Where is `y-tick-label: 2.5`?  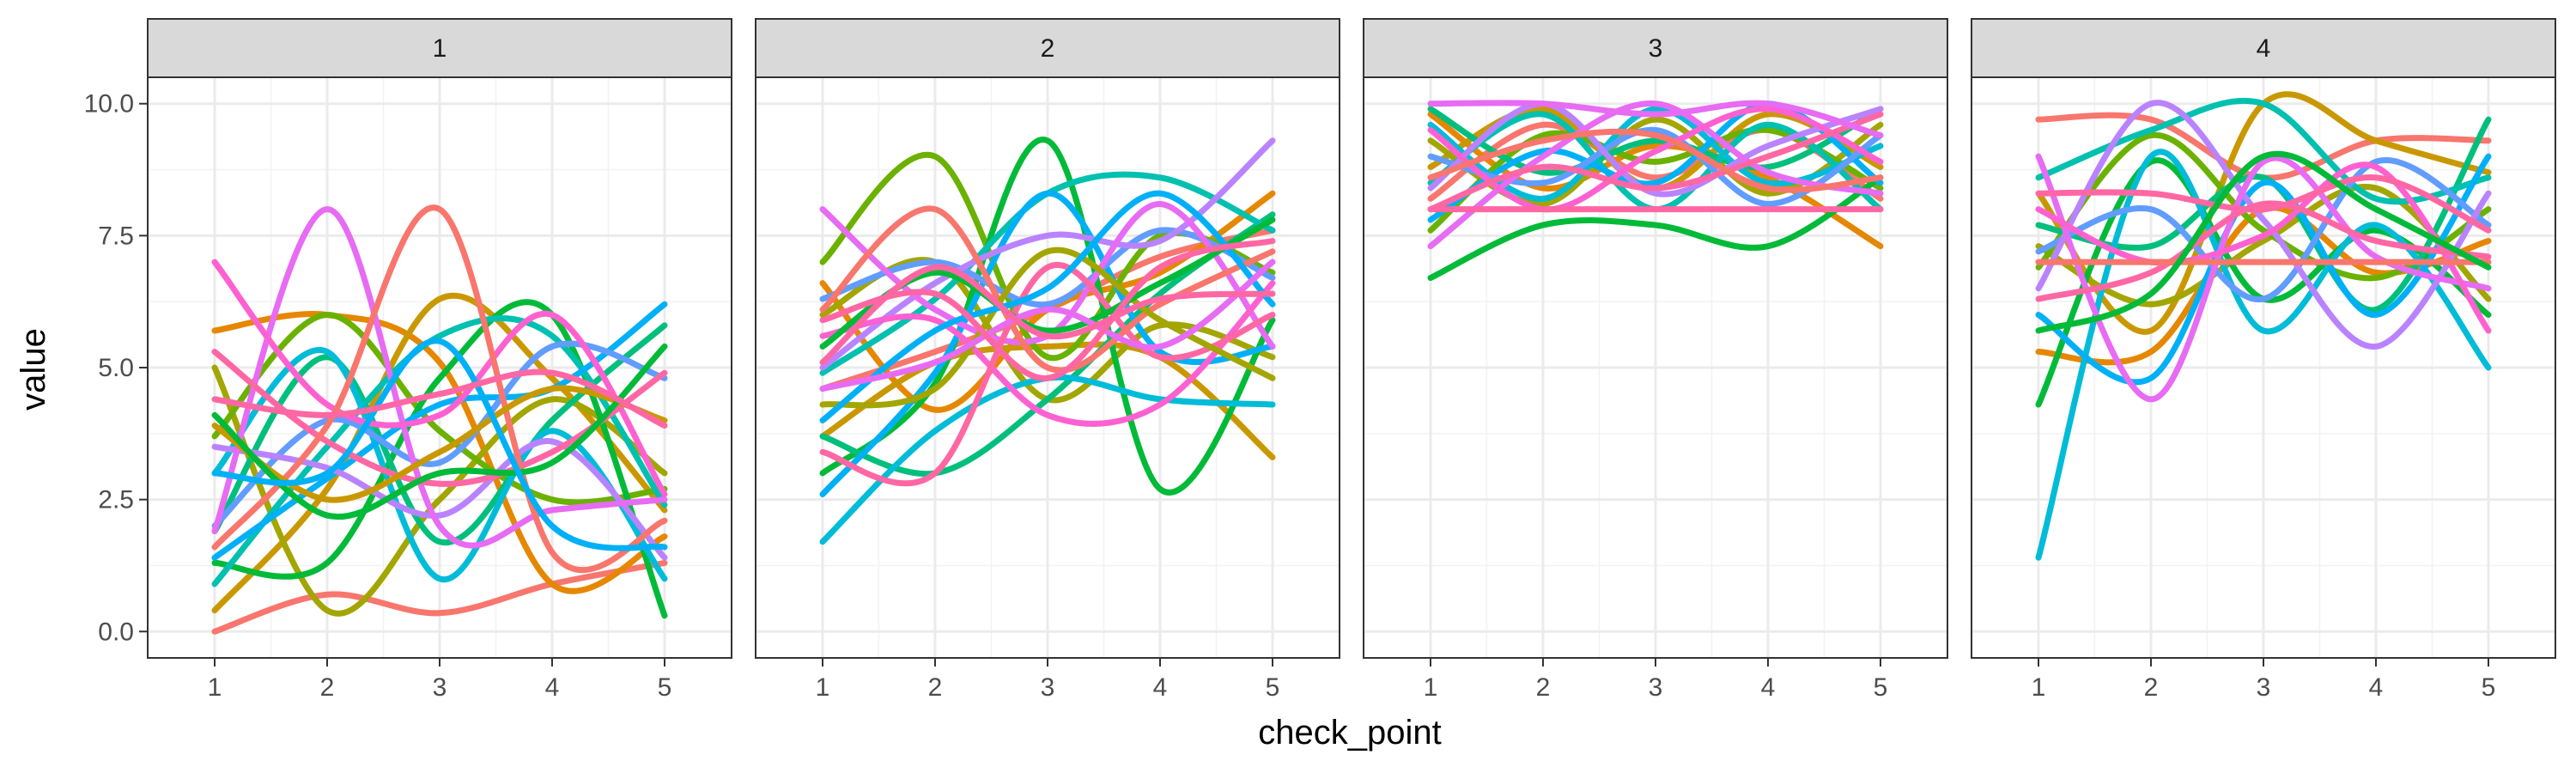
y-tick-label: 2.5 is located at coordinates (116, 500).